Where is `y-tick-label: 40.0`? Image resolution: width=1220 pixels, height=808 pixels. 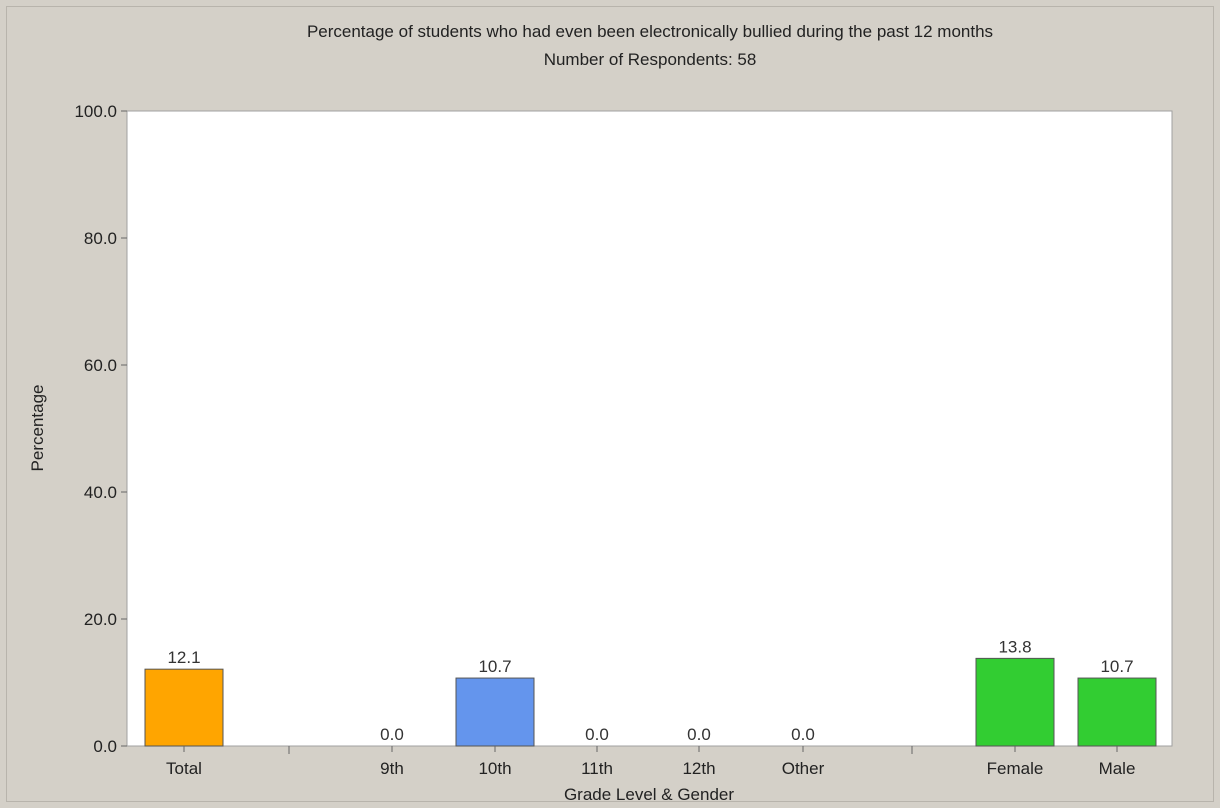 y-tick-label: 40.0 is located at coordinates (100, 492).